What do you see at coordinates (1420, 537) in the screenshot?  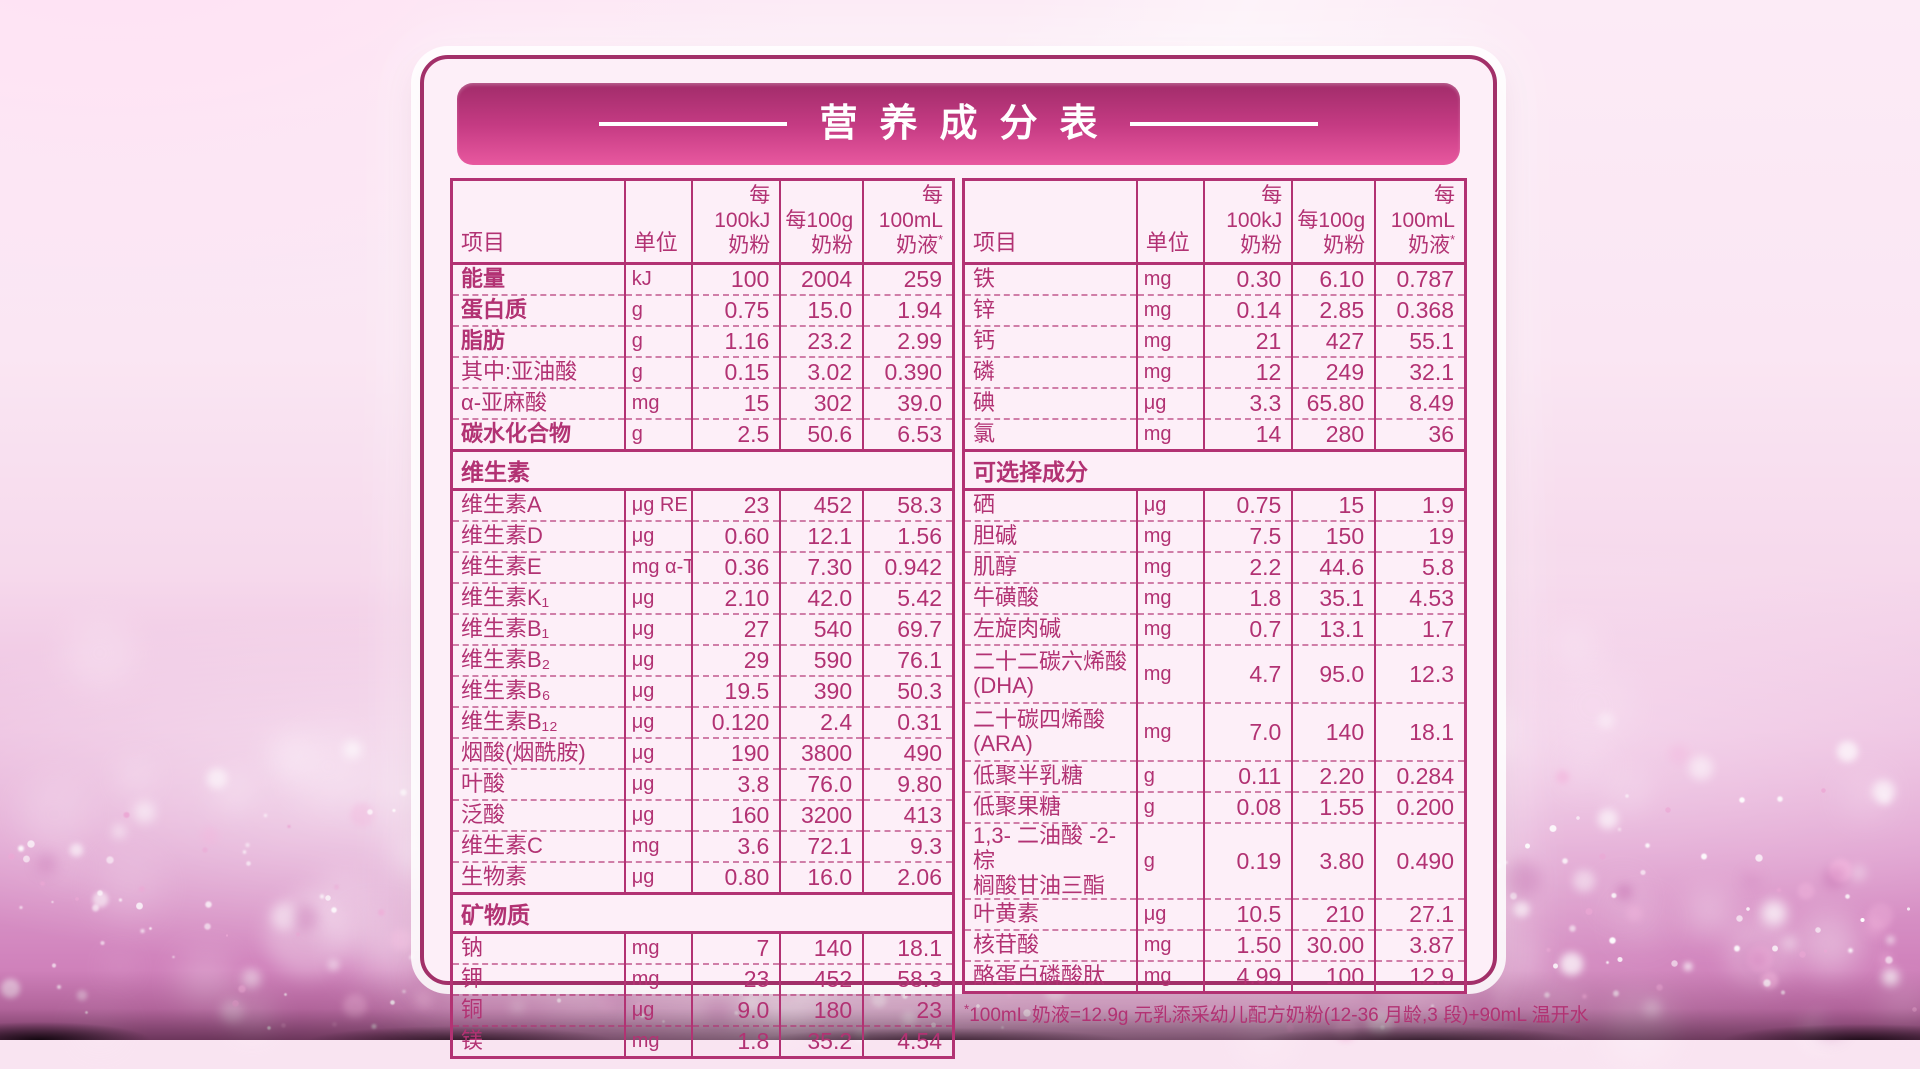 I see `value-cell: 19` at bounding box center [1420, 537].